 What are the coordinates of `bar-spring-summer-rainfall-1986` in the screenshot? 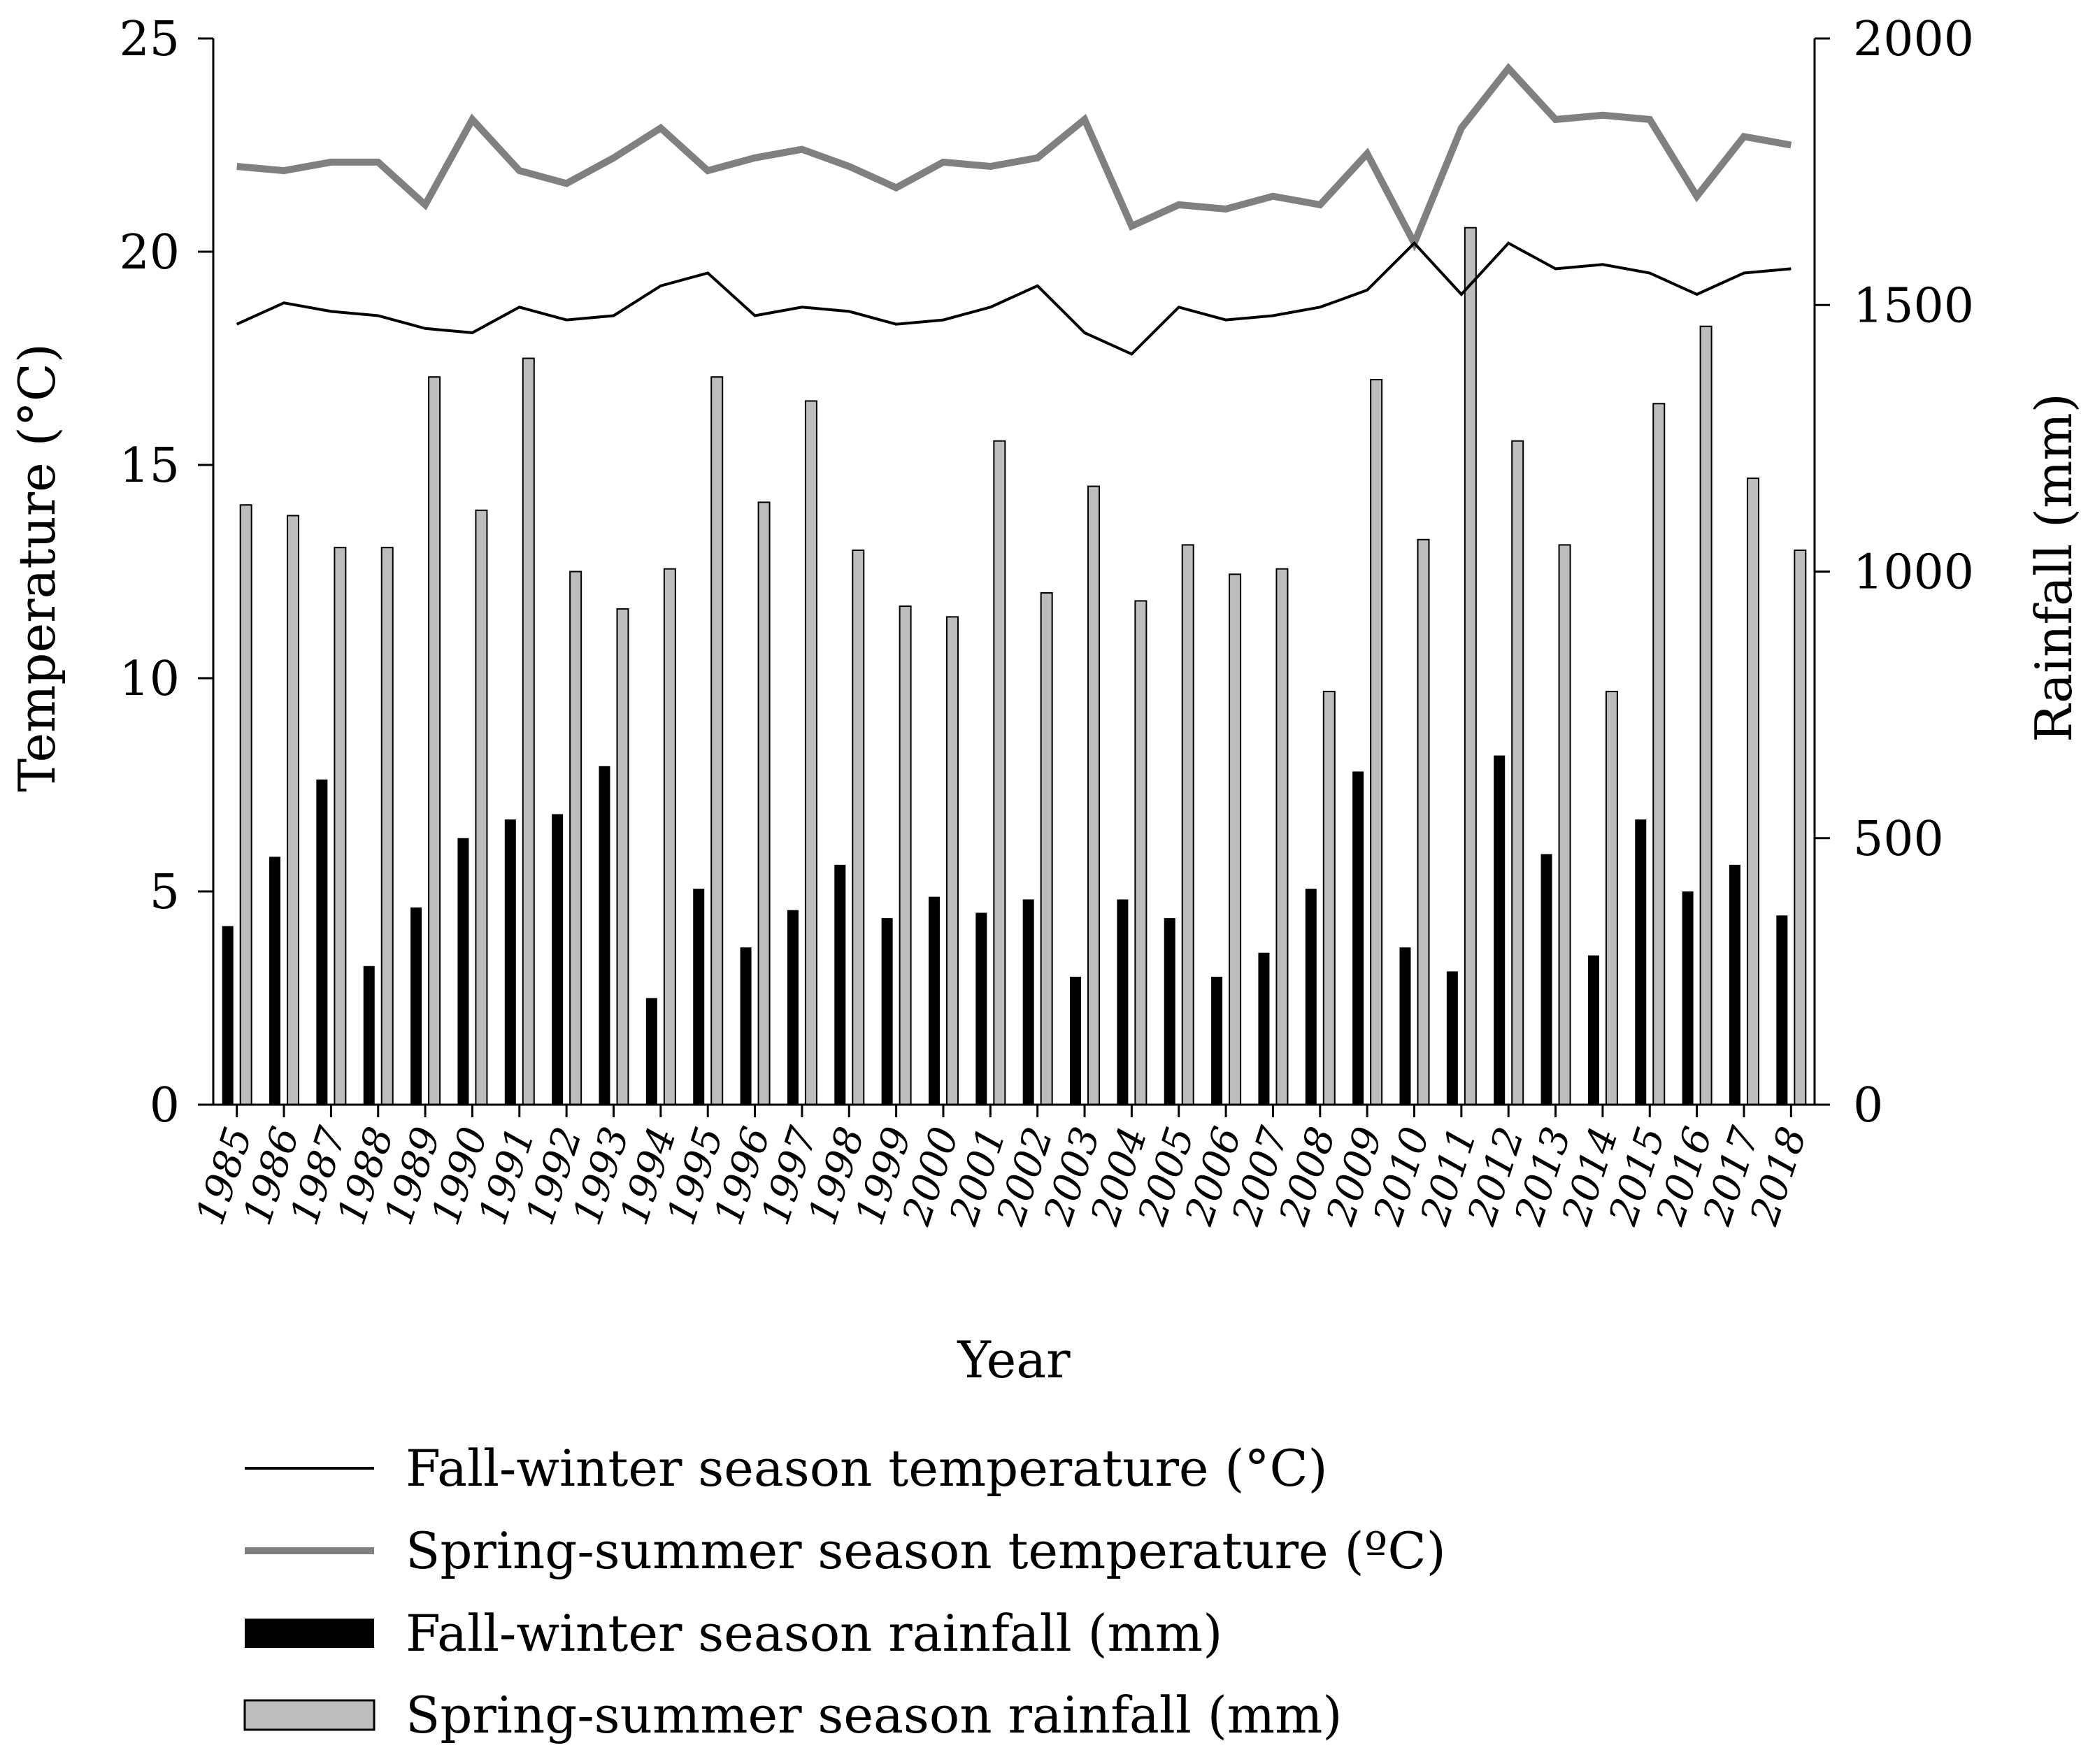 It's located at (293, 810).